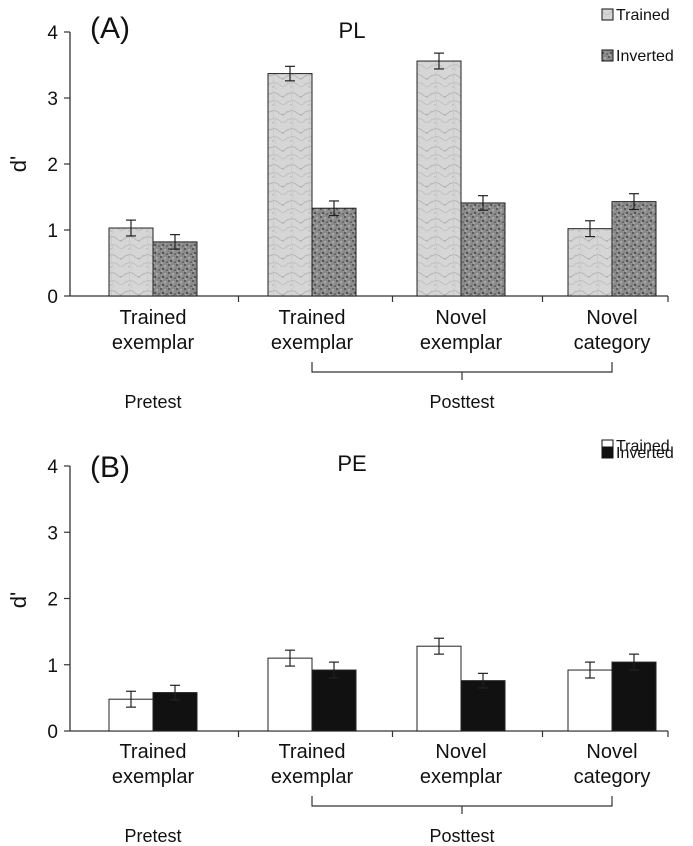 Image resolution: width=693 pixels, height=846 pixels. Describe the element at coordinates (110, 28) in the screenshot. I see `panel-label: (A)` at that location.